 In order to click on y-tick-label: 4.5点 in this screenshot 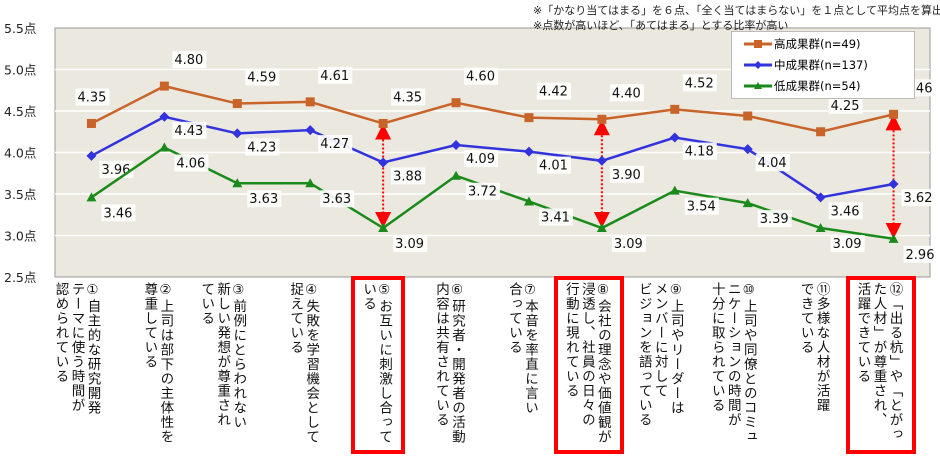, I will do `click(20, 111)`.